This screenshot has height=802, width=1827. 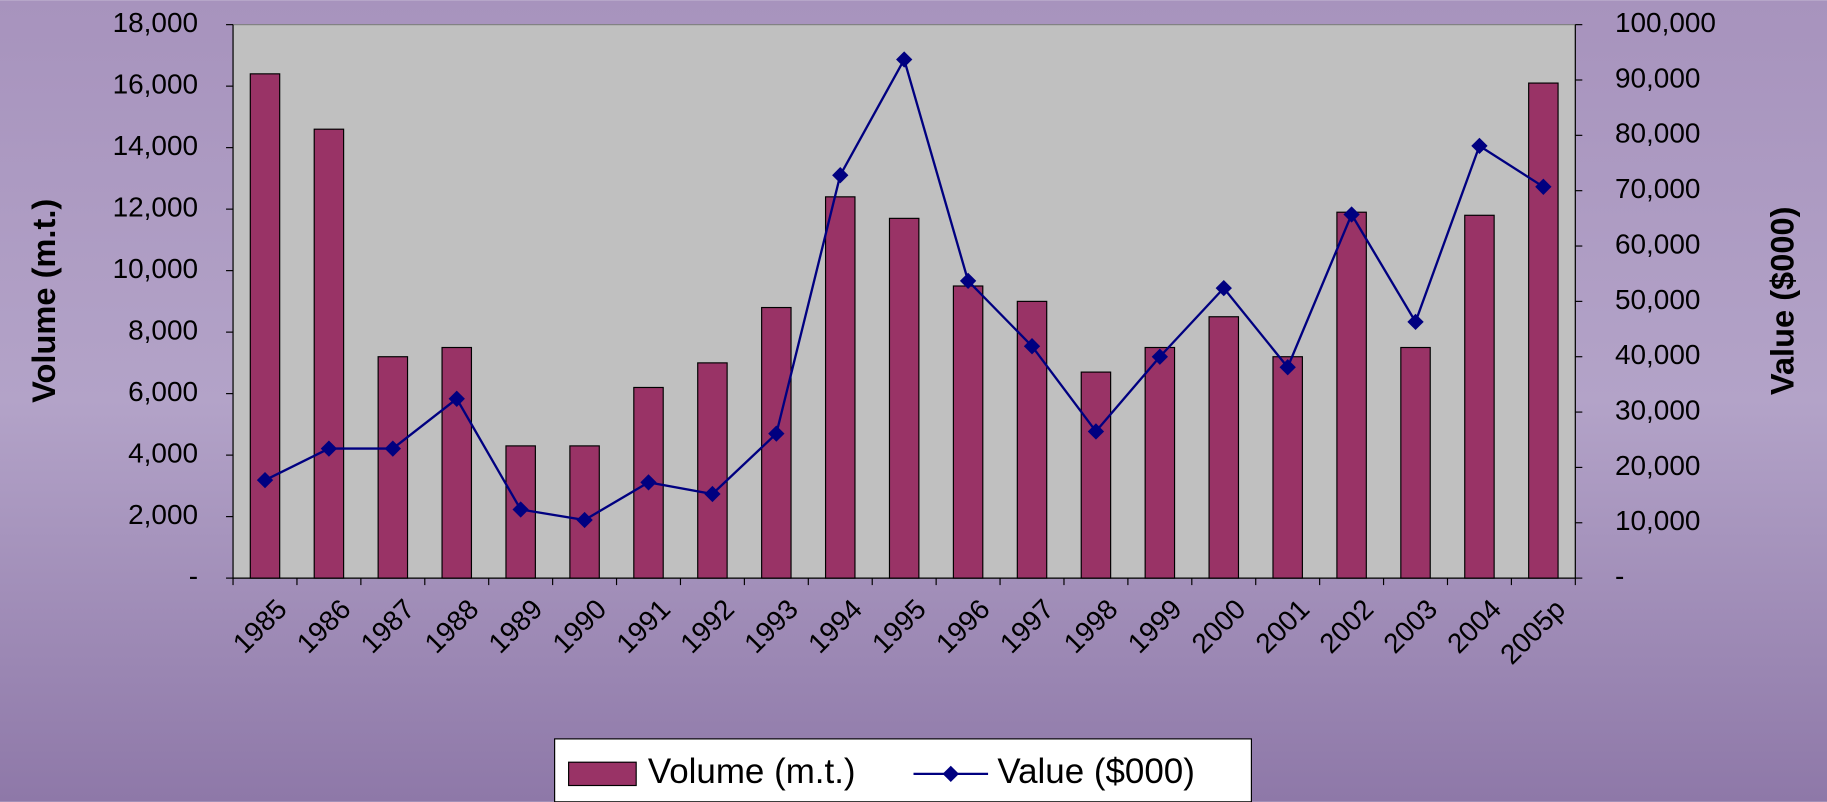 I want to click on legend-marker, so click(x=950, y=774).